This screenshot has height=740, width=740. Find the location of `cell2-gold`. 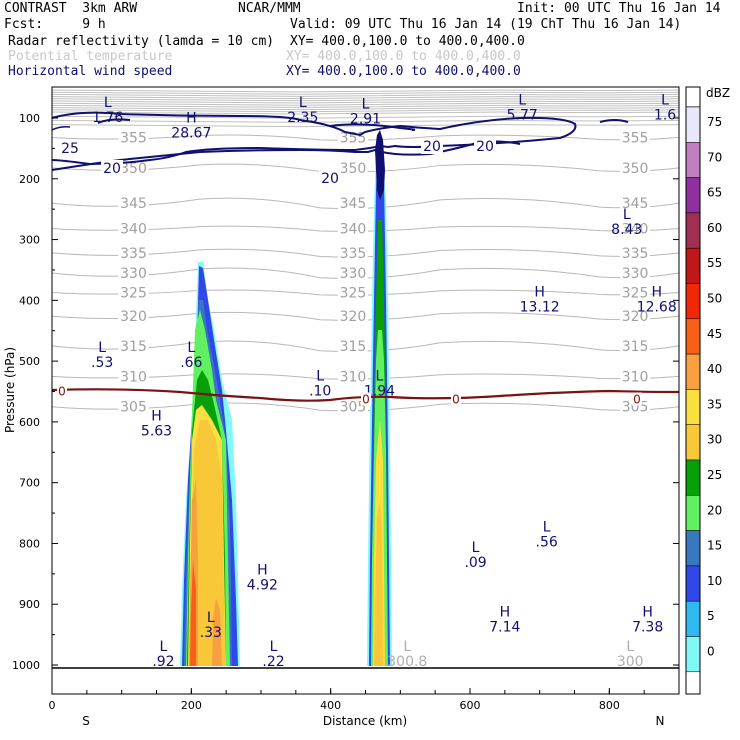

cell2-gold is located at coordinates (378, 583).